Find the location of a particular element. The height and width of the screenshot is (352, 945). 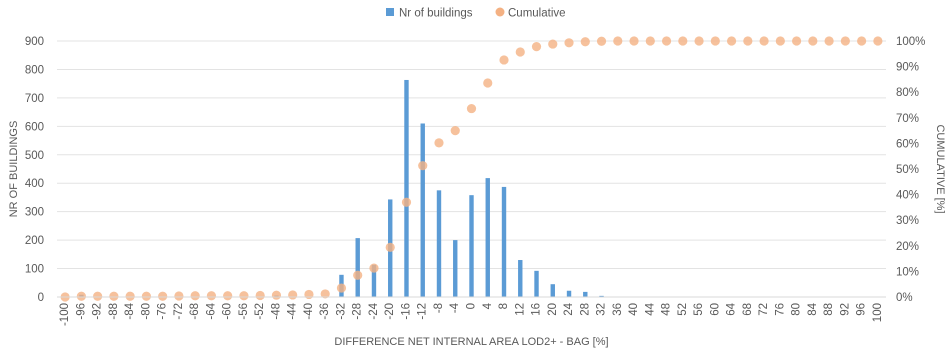

y-tick-label: 400 is located at coordinates (34, 184).